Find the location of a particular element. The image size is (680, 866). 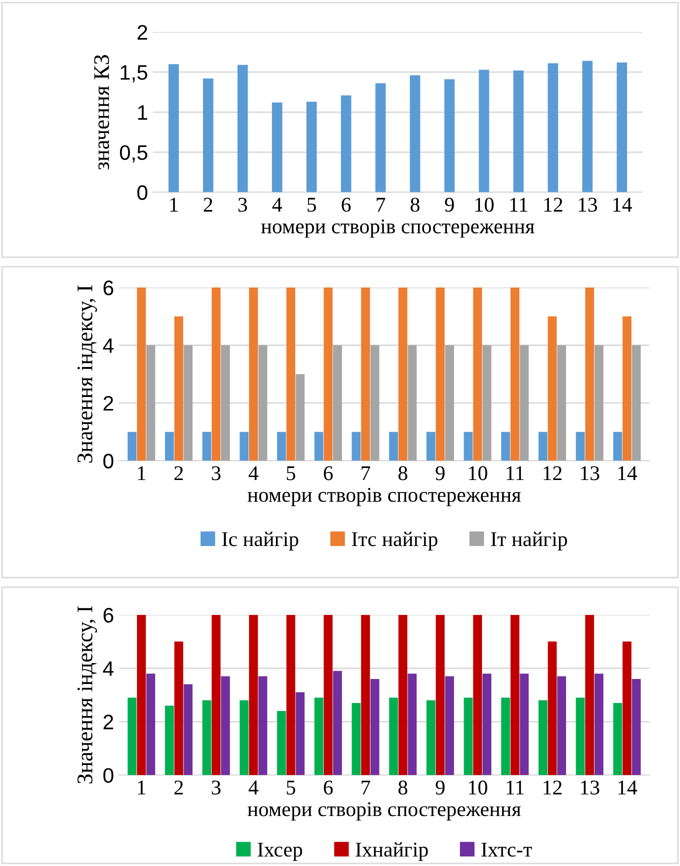

x-tick-label: 11 is located at coordinates (515, 787).